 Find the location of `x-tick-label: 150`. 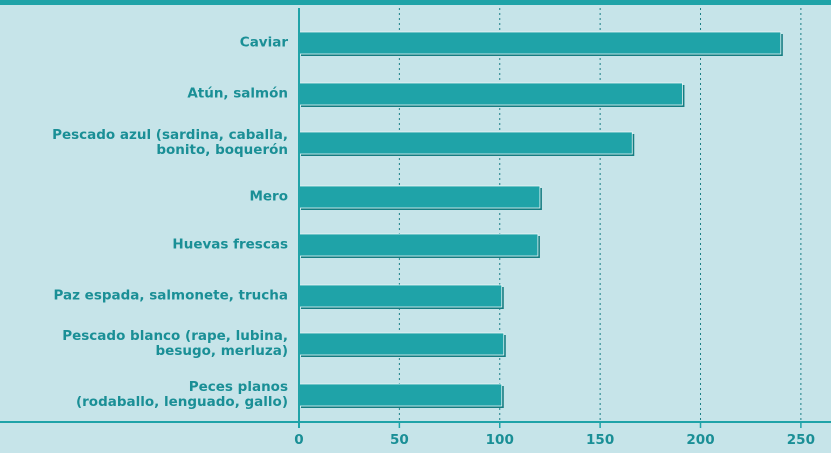

x-tick-label: 150 is located at coordinates (600, 440).